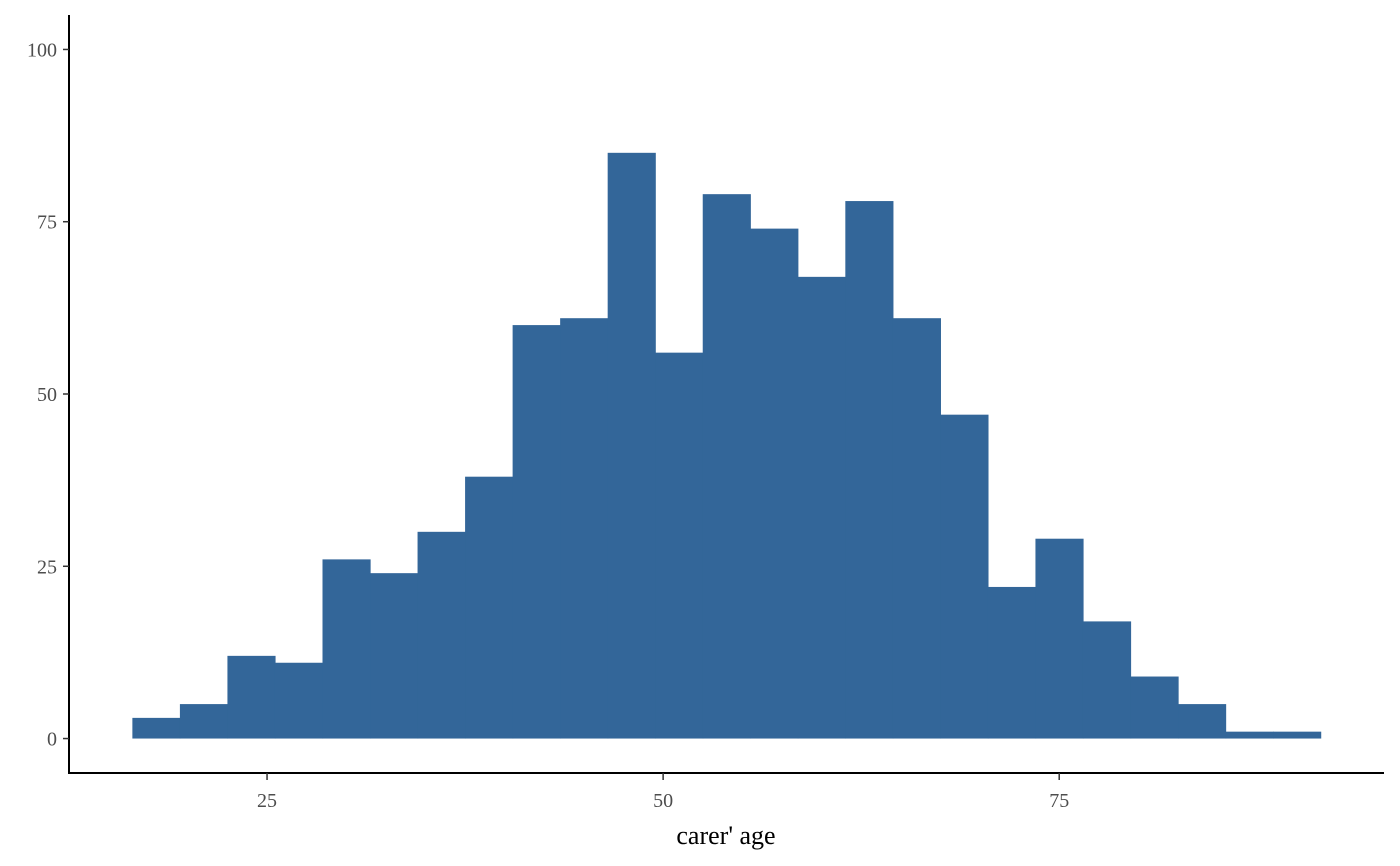  What do you see at coordinates (52, 740) in the screenshot?
I see `y-tick-label: 0` at bounding box center [52, 740].